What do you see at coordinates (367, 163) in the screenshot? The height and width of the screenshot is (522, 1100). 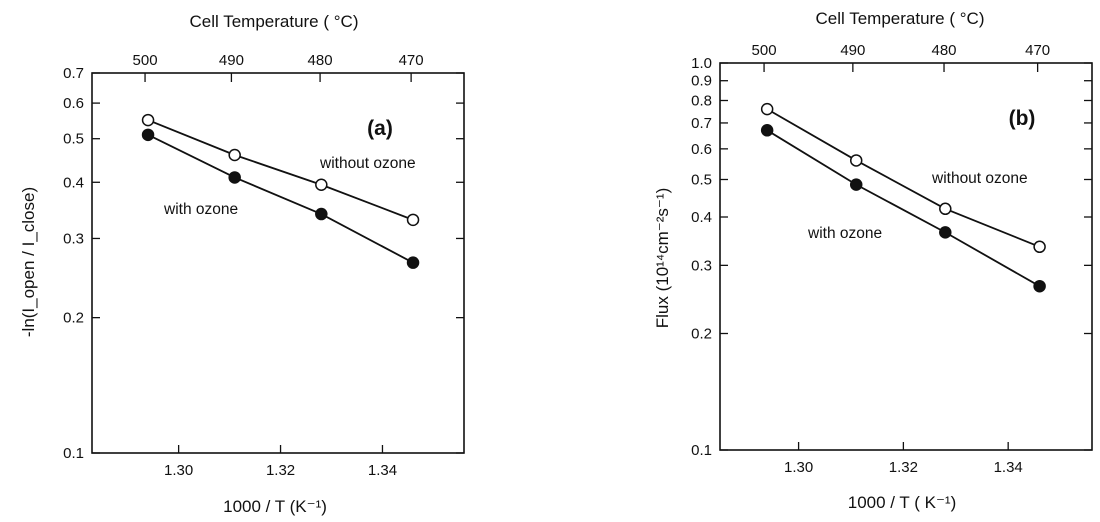 I see `panel-a-legend-without-ozone: without ozone` at bounding box center [367, 163].